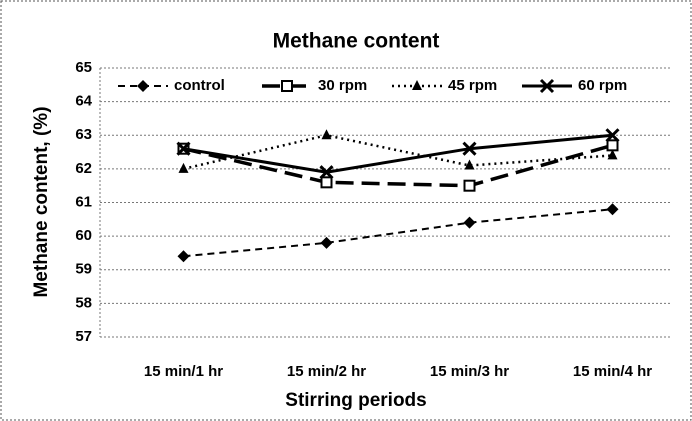 The height and width of the screenshot is (421, 692). Describe the element at coordinates (83, 336) in the screenshot. I see `y-tick-label: 57` at that location.